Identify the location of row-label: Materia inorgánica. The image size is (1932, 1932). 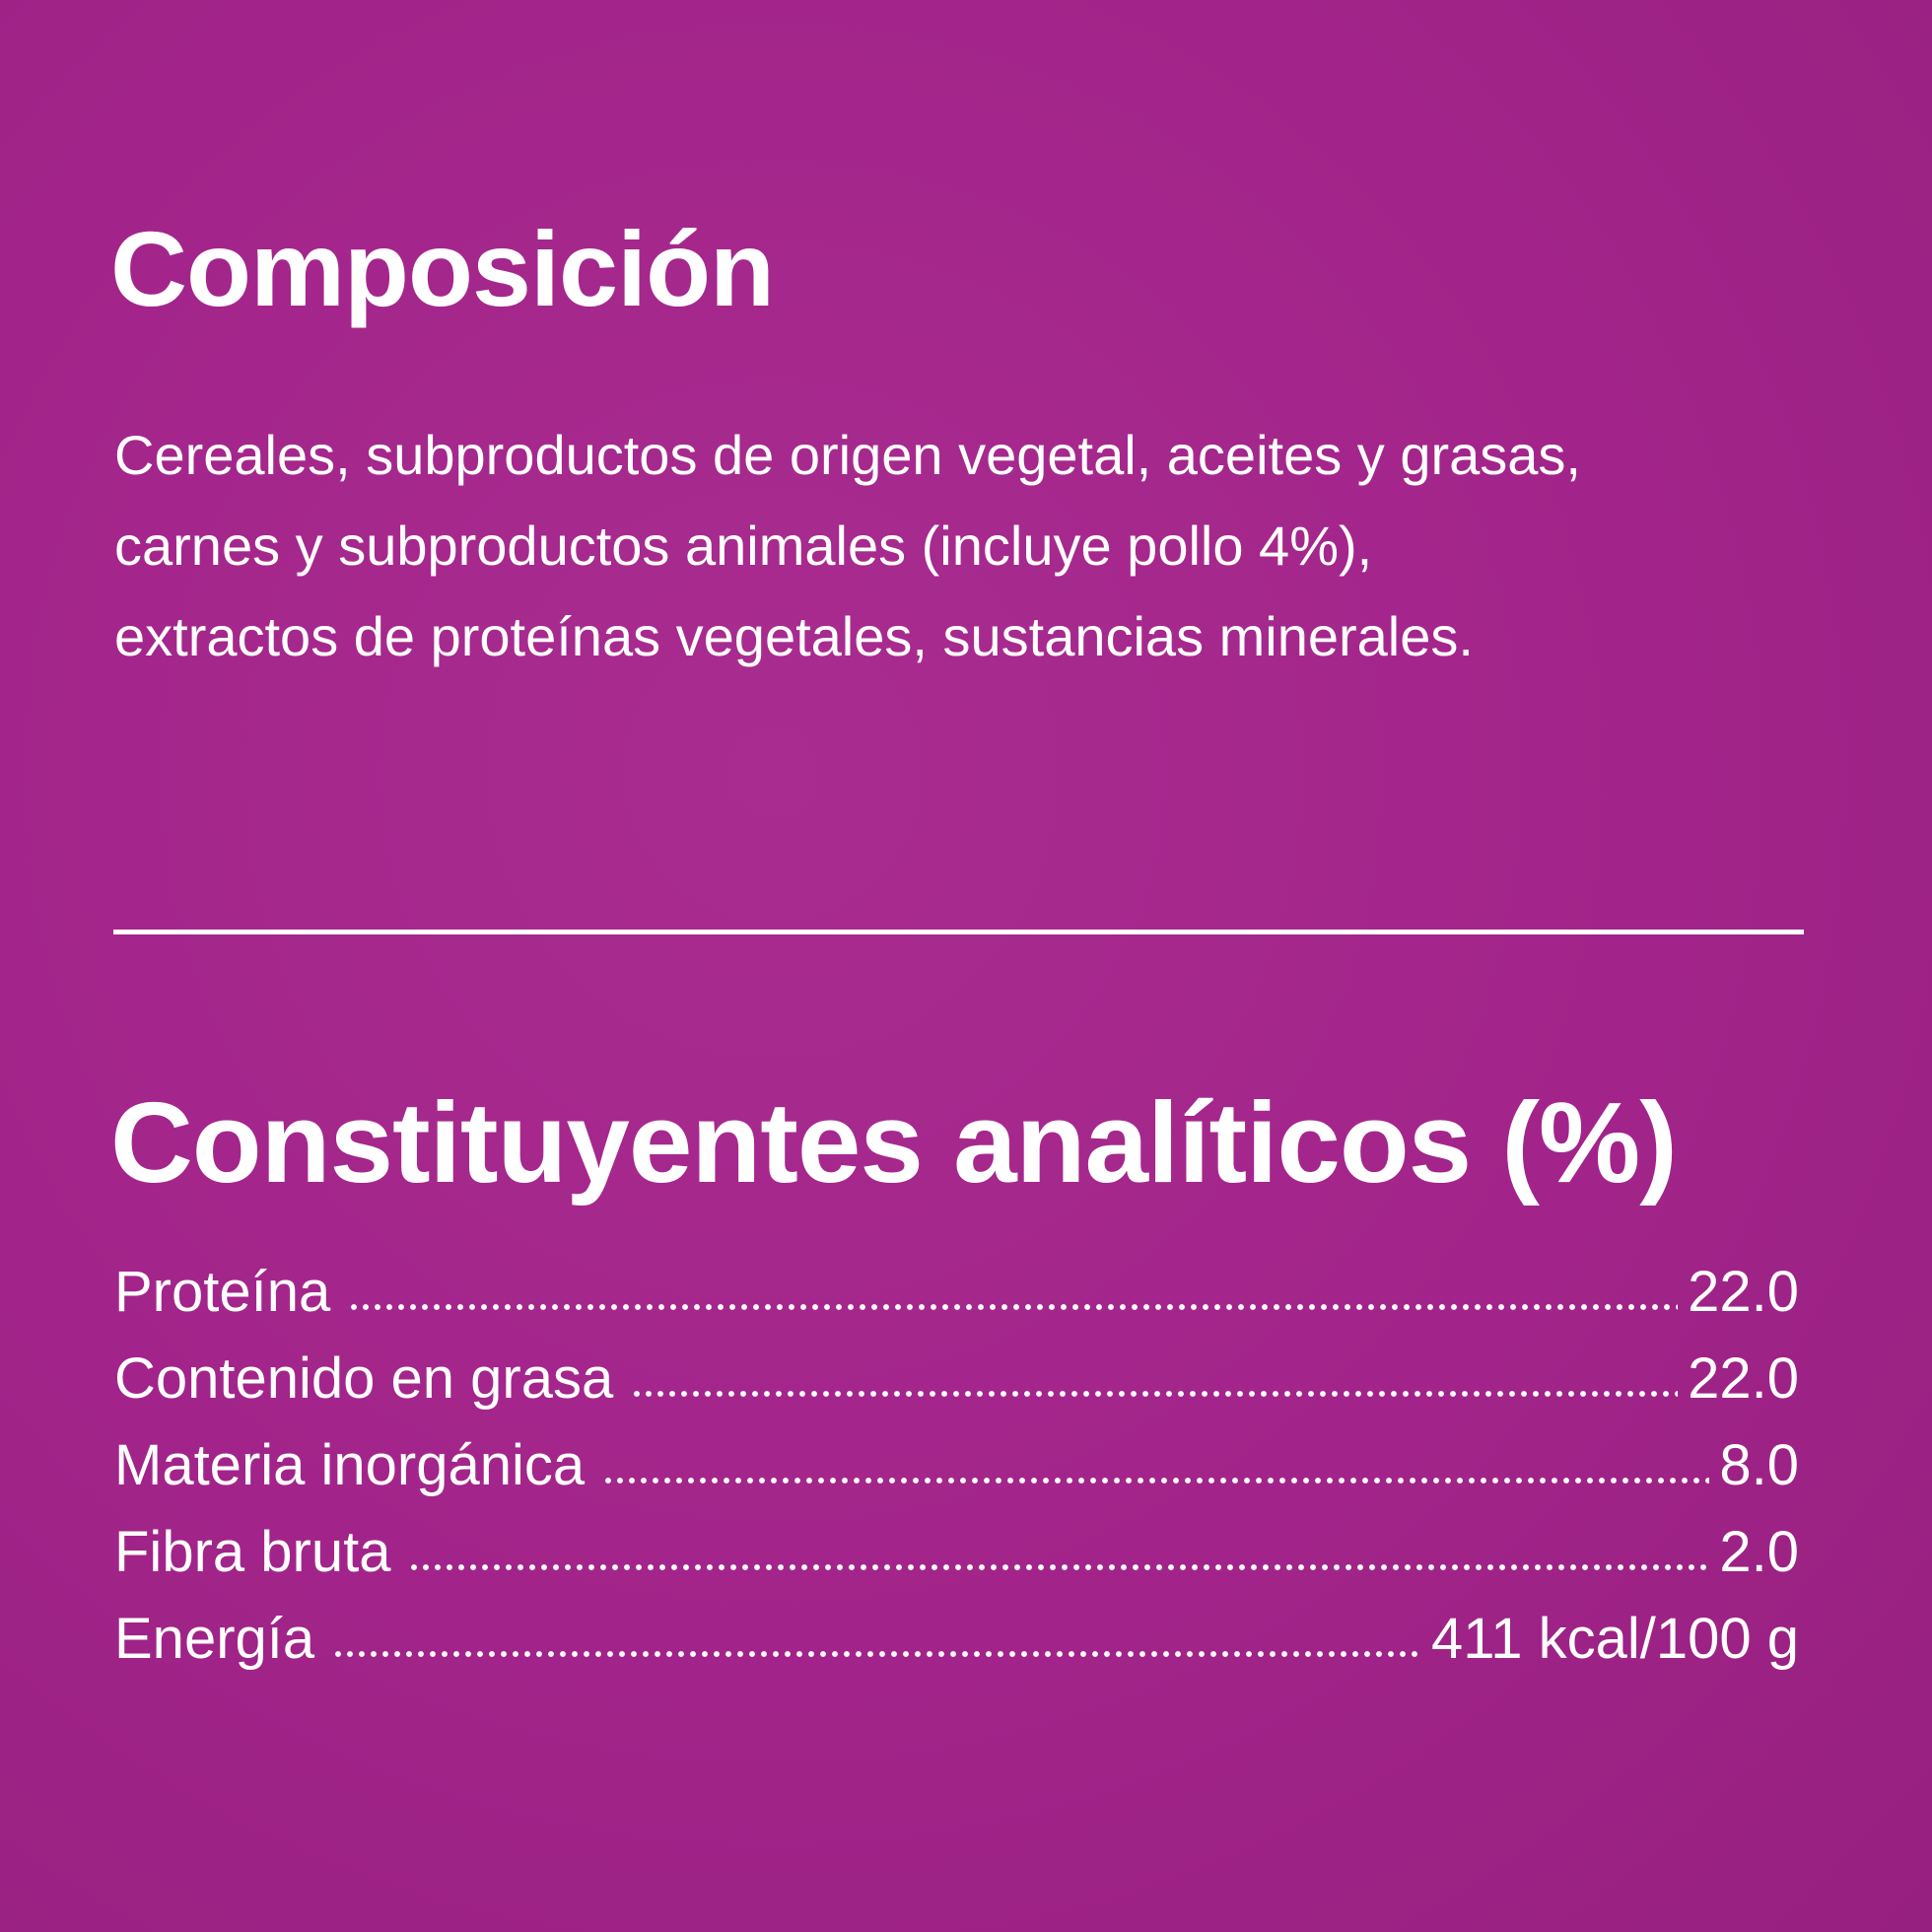
(350, 1465).